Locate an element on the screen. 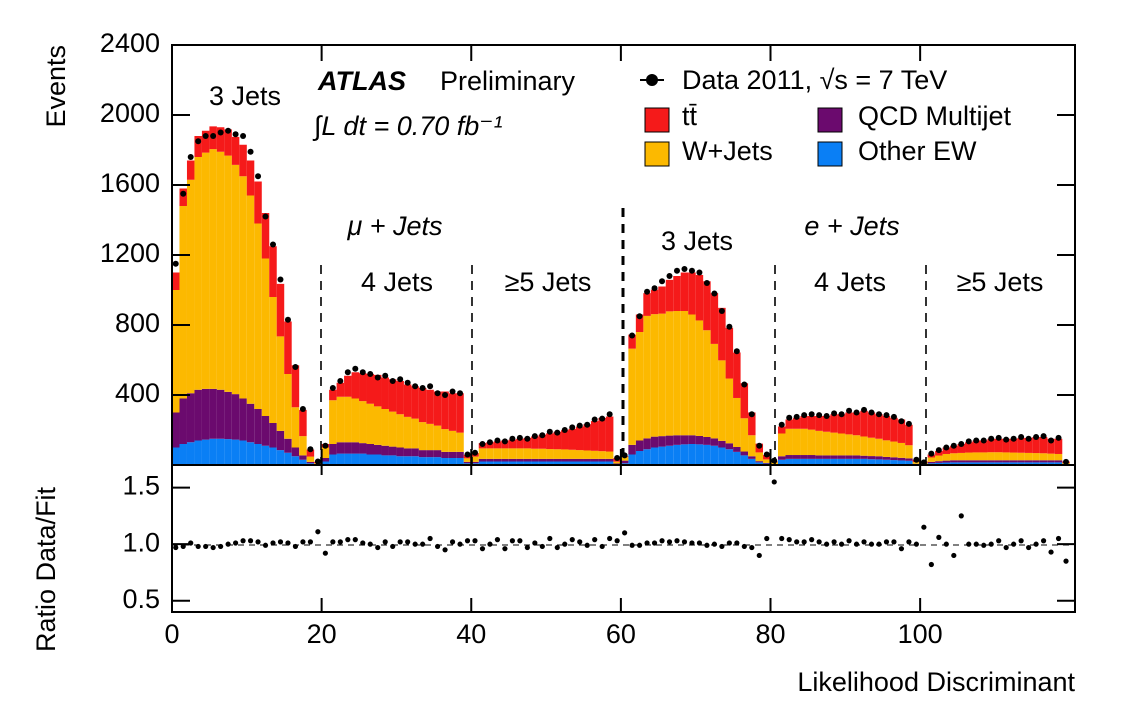  legend-label: Data 2011, √s = 7 TeV is located at coordinates (814, 80).